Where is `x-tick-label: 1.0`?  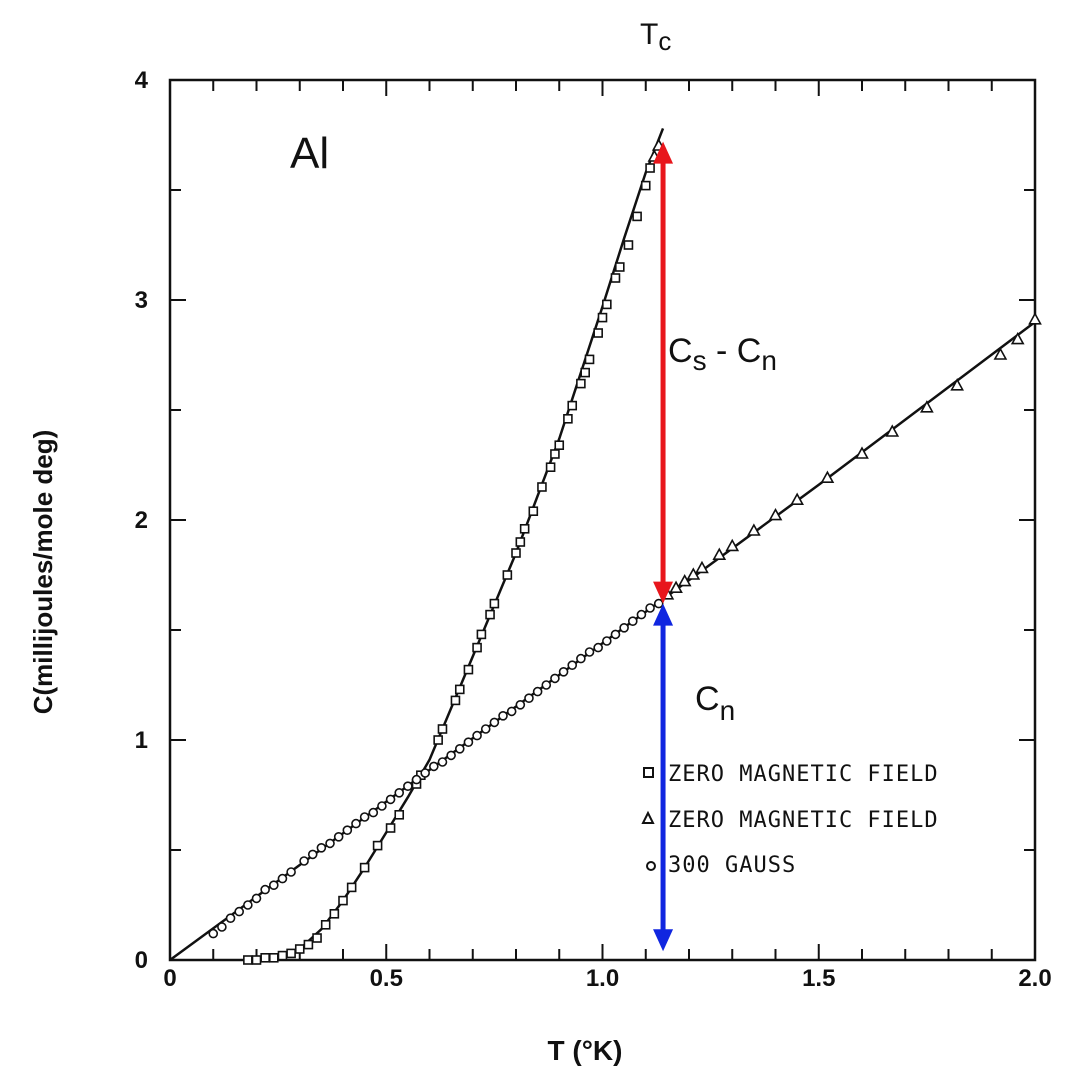 x-tick-label: 1.0 is located at coordinates (602, 978).